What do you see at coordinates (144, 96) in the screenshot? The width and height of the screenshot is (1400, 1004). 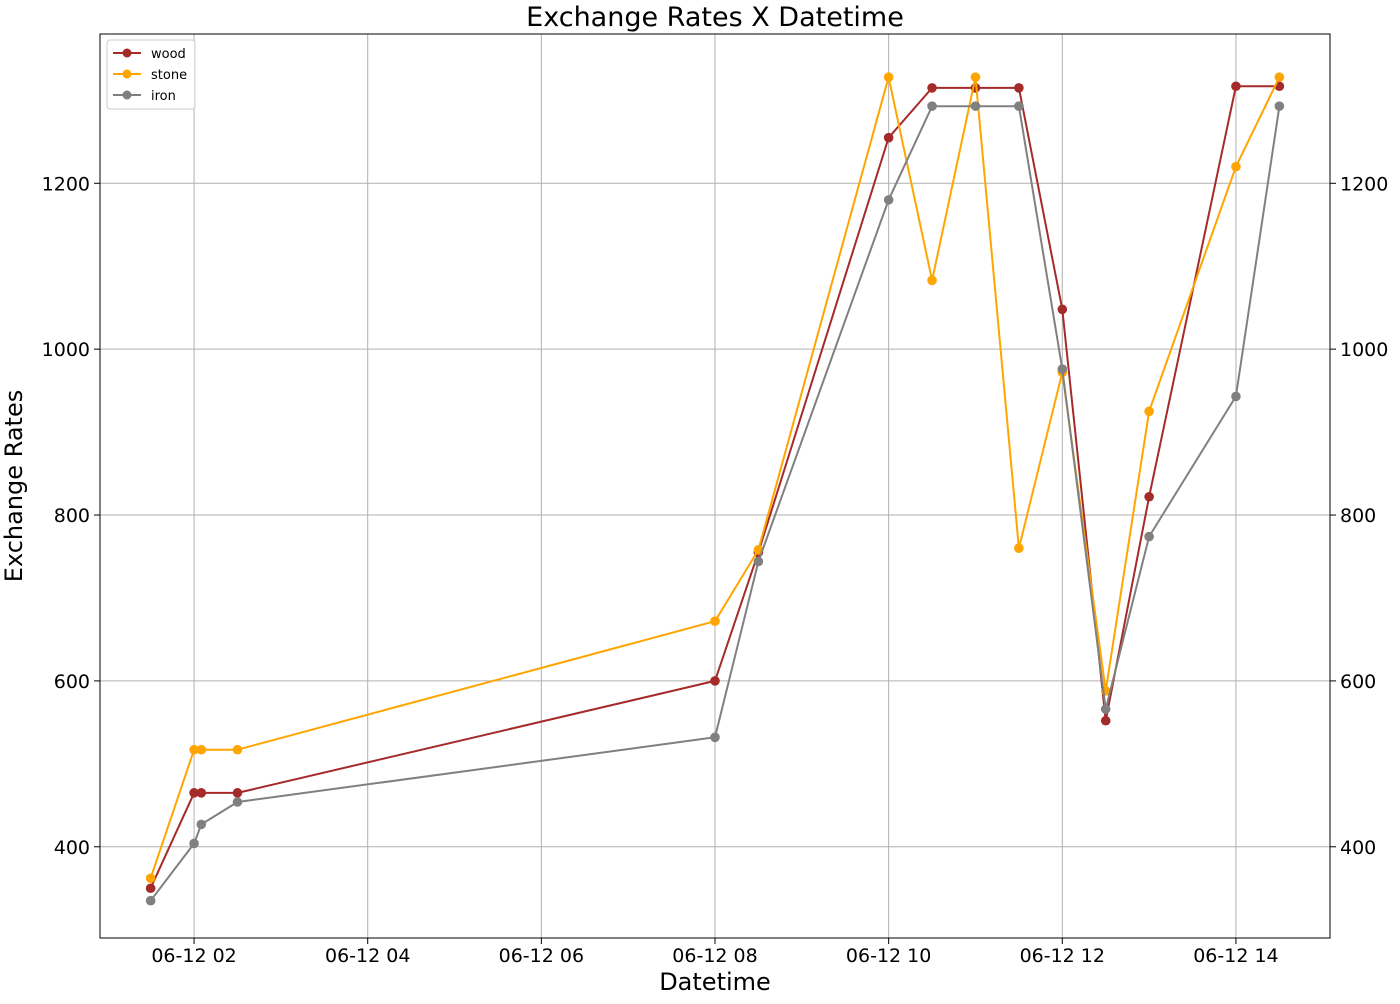 I see `legend-item-iron: iron` at bounding box center [144, 96].